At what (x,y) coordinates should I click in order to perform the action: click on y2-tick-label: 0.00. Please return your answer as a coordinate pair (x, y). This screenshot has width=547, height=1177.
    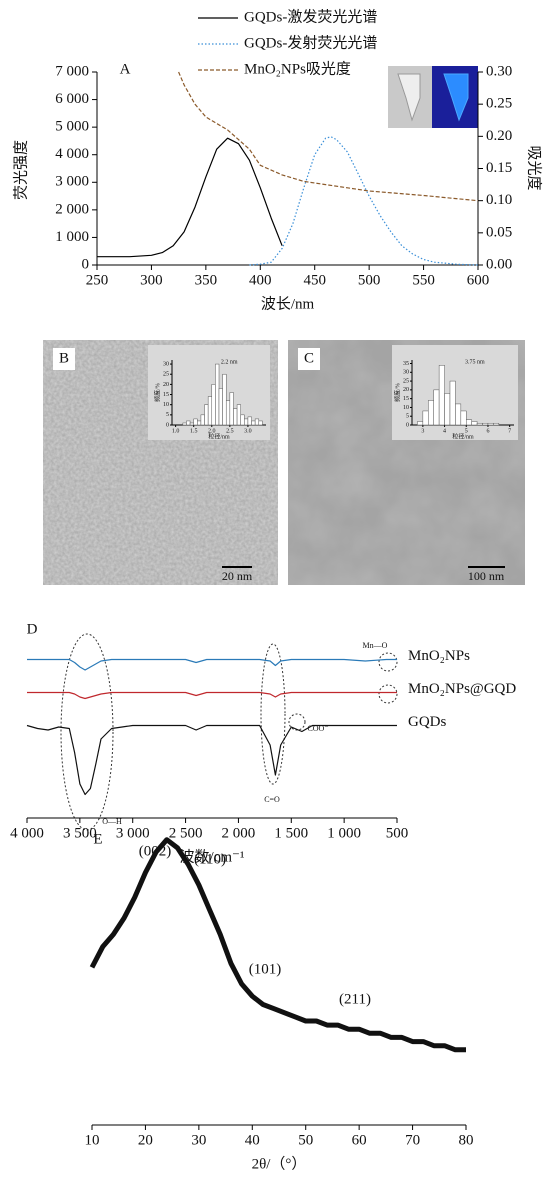
    Looking at the image, I should click on (499, 264).